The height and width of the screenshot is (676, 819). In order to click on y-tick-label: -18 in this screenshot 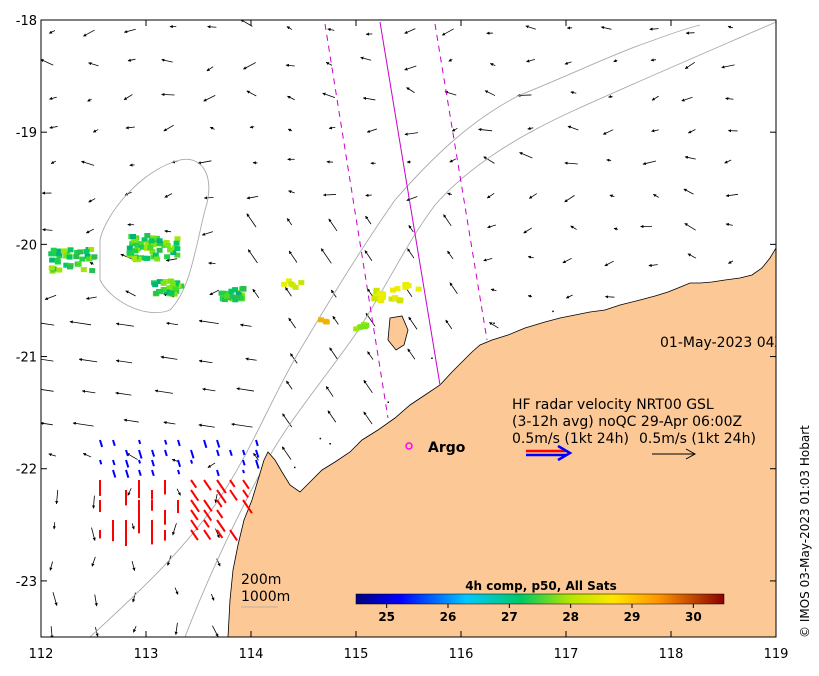, I will do `click(26, 21)`.